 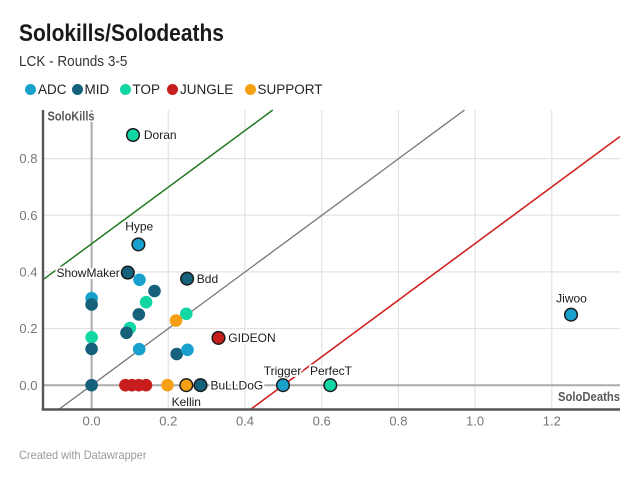 I want to click on svg-text: GIDEON, so click(x=251, y=338).